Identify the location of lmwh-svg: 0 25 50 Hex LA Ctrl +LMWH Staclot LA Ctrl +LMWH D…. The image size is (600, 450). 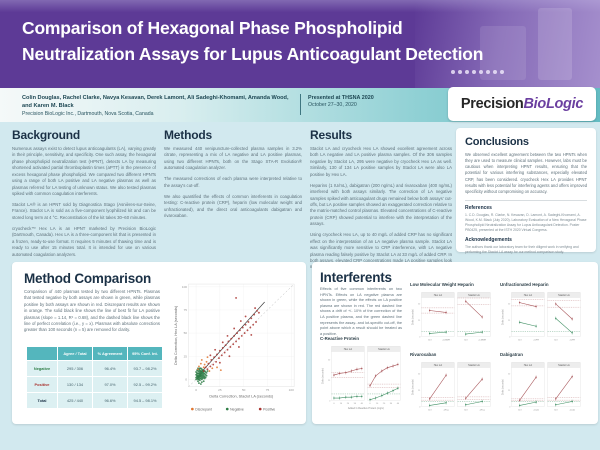
(451, 316).